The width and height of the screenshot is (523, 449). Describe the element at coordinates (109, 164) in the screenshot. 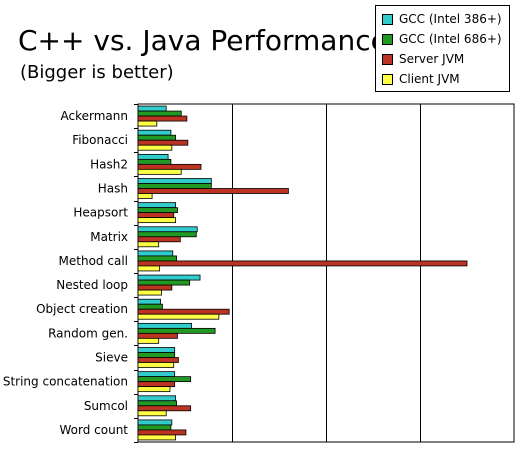

I see `category-label: Hash2` at that location.